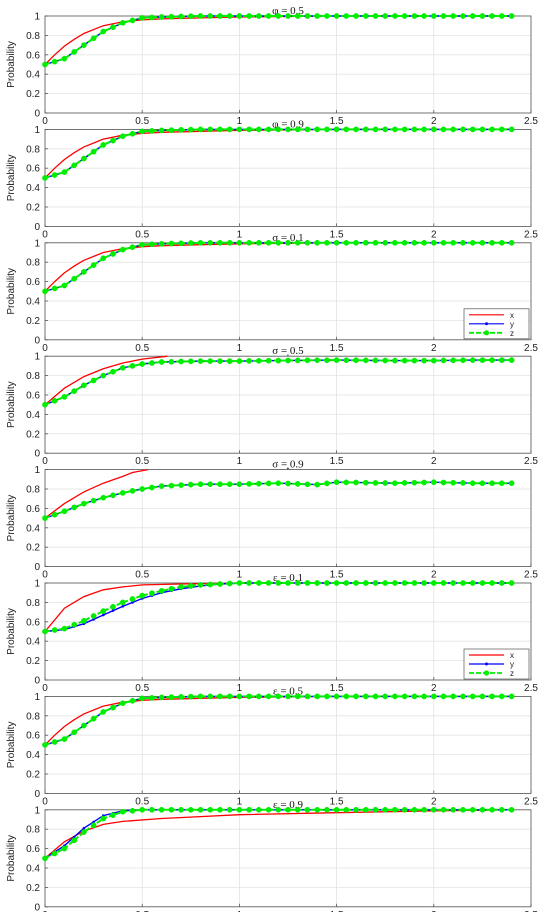  Describe the element at coordinates (11, 858) in the screenshot. I see `y-axis-label: Probability` at that location.